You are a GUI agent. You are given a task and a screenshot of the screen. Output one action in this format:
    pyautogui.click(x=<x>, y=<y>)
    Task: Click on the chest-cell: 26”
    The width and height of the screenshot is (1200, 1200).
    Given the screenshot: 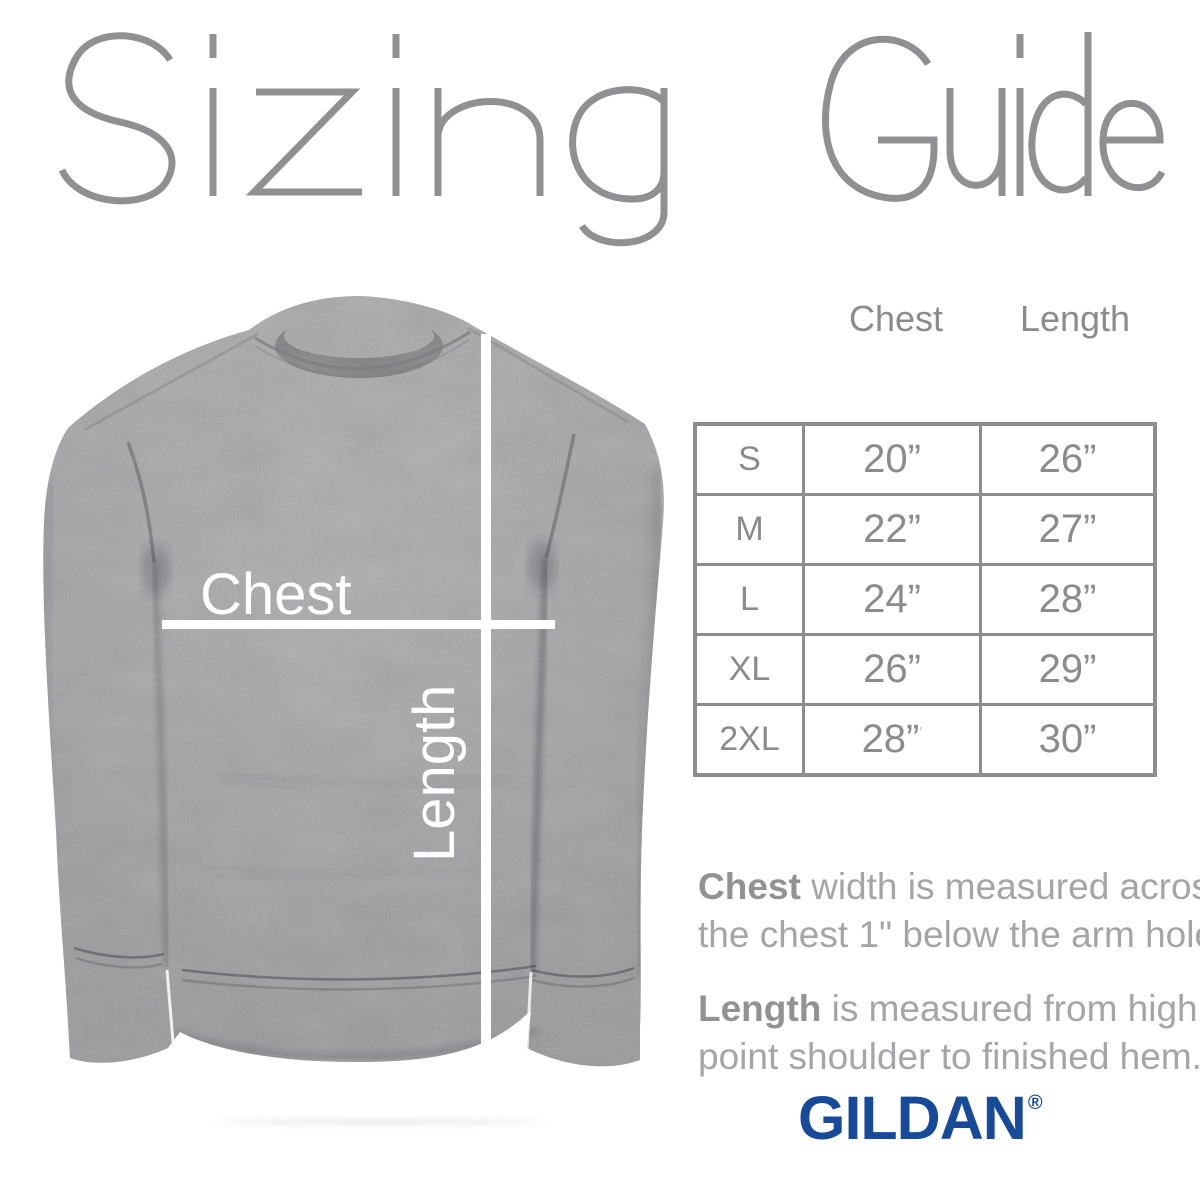 What is the action you would take?
    pyautogui.click(x=892, y=669)
    